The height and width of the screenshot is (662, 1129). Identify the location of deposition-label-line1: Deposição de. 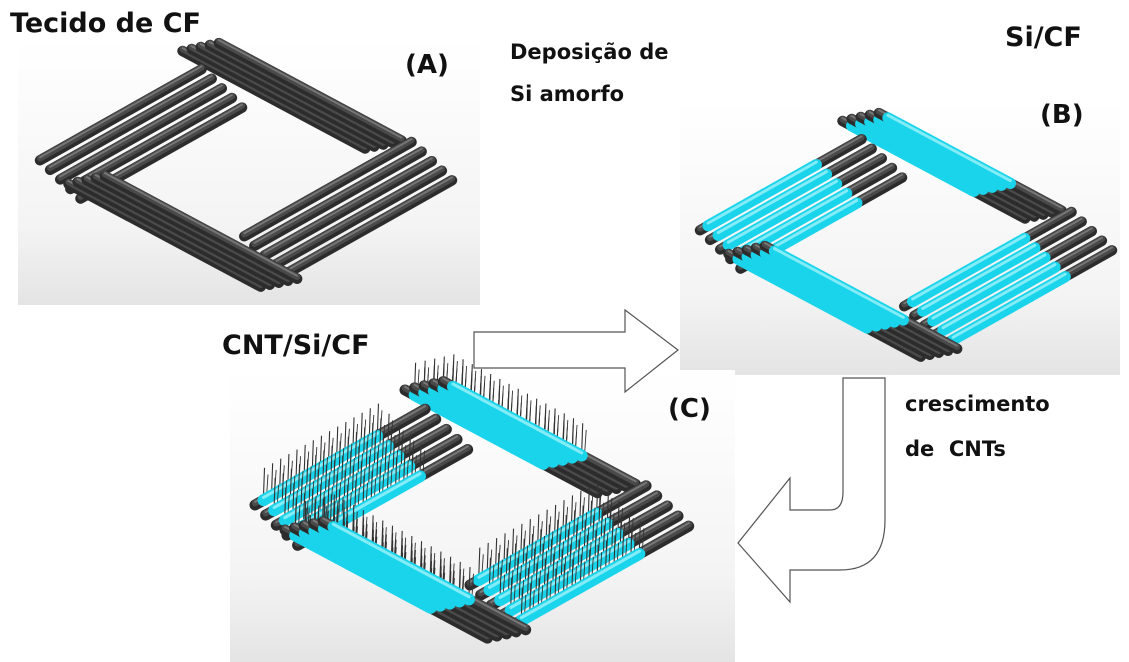
(589, 52).